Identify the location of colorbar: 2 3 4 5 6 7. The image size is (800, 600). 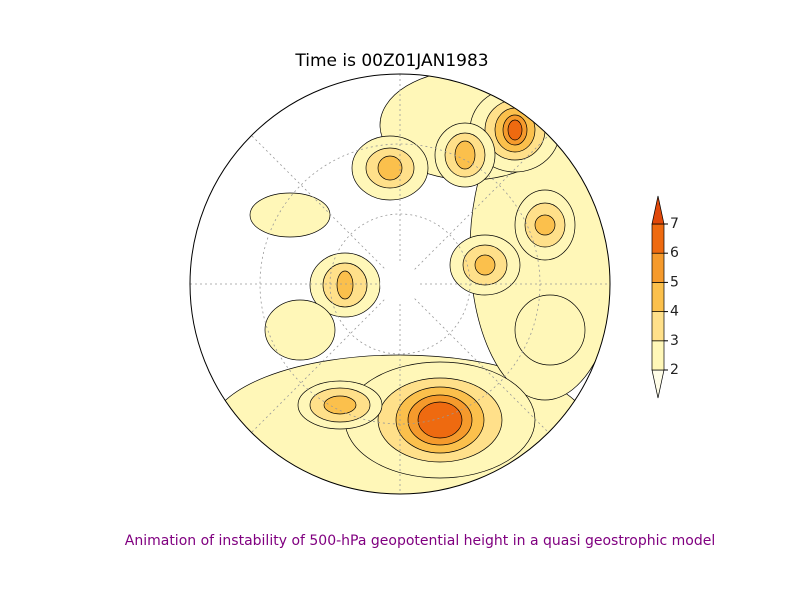
(665, 297).